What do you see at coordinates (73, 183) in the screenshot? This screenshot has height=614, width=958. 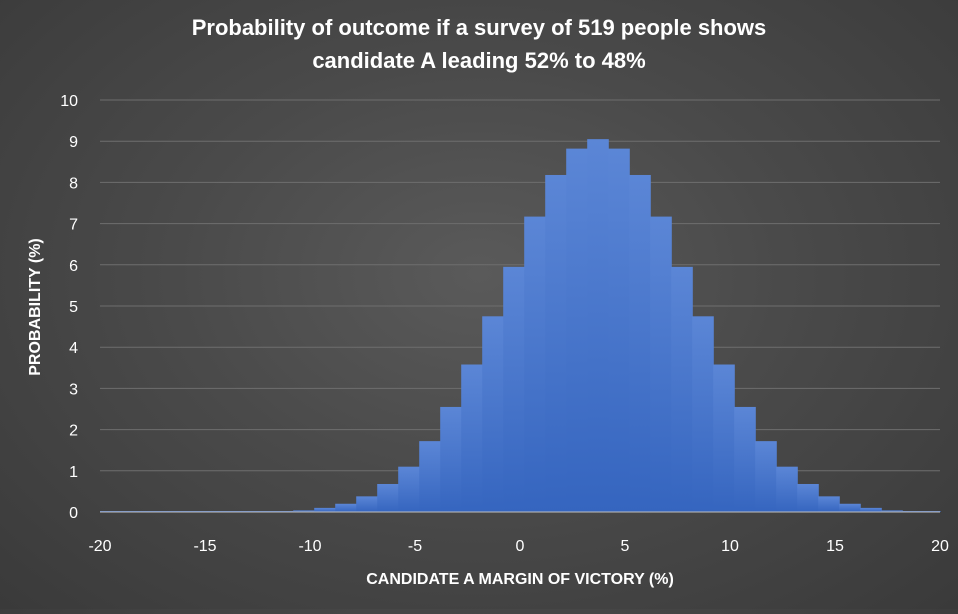 I see `y-tick-label: 8` at bounding box center [73, 183].